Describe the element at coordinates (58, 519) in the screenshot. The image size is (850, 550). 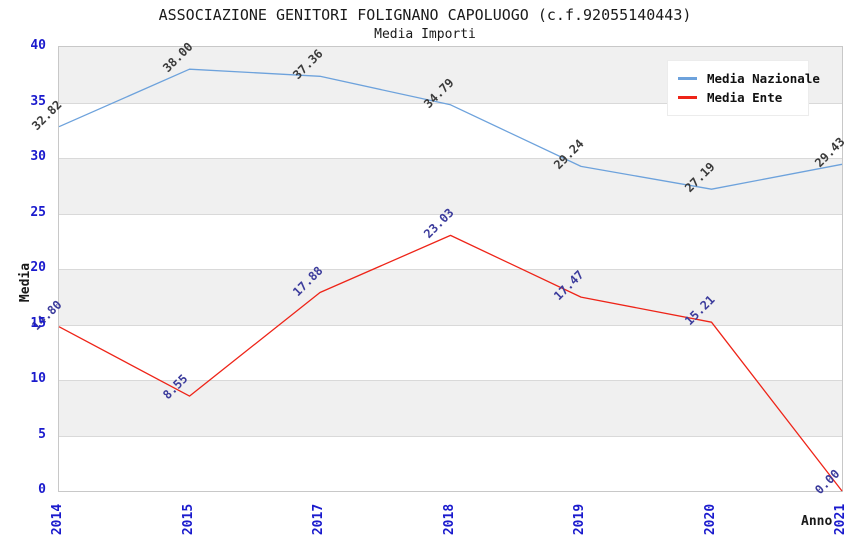
I see `x-tick-label: 2014` at that location.